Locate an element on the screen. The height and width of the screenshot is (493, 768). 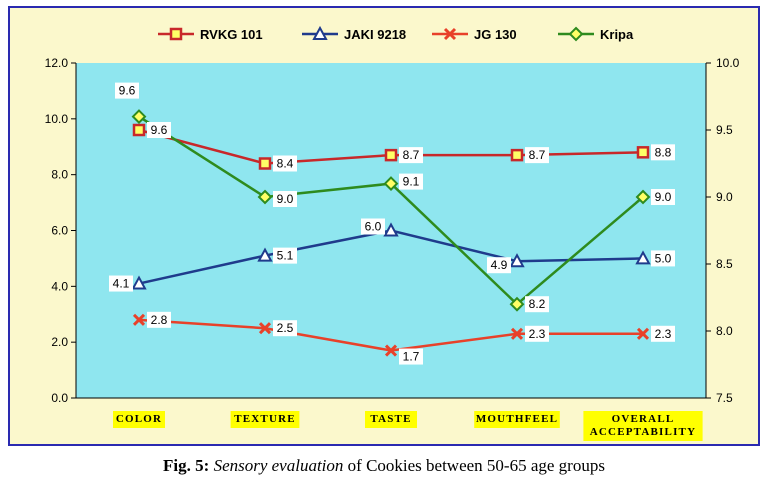
right-tick-label: 10.0 is located at coordinates (728, 63).